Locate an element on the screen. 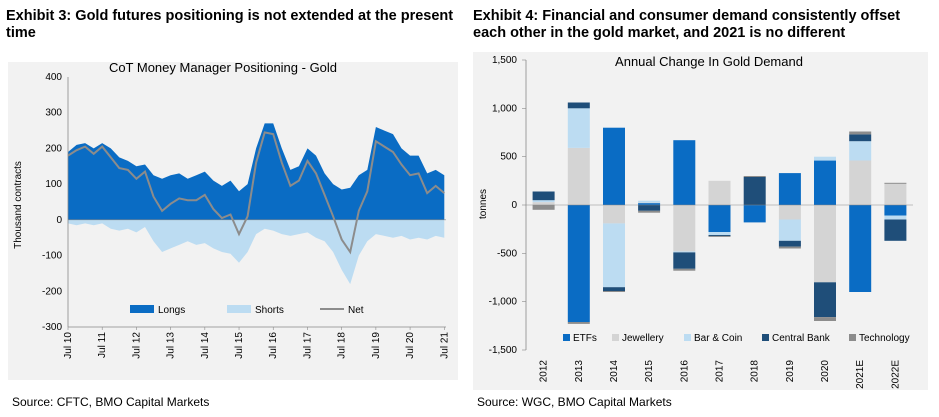  y-tick-label: 1,000 is located at coordinates (504, 108).